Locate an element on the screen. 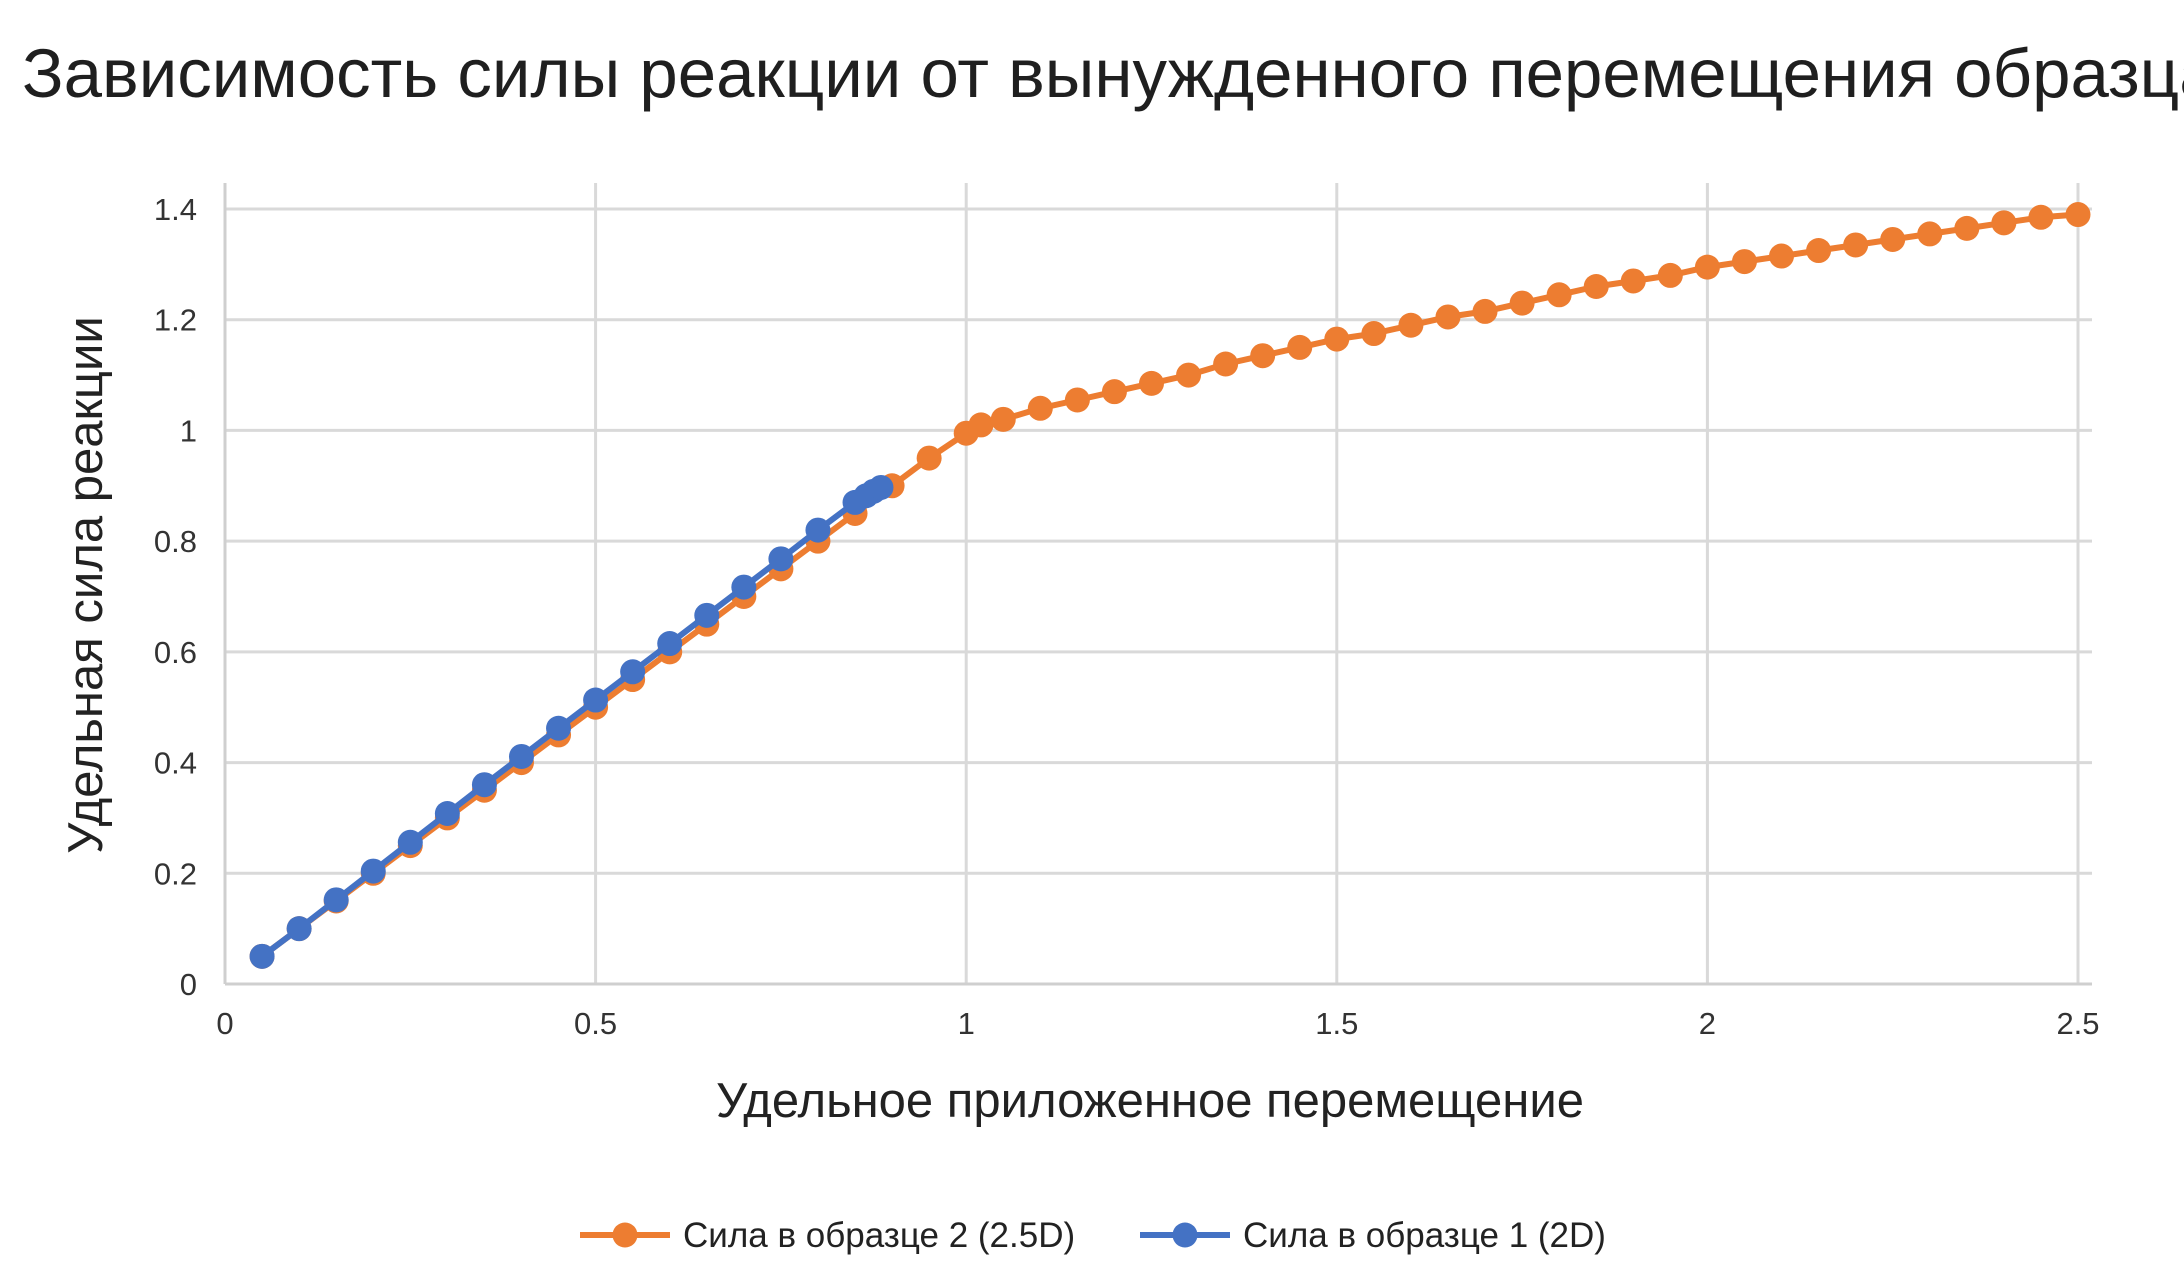  x-tick-label: 2.5 is located at coordinates (2077, 1023).